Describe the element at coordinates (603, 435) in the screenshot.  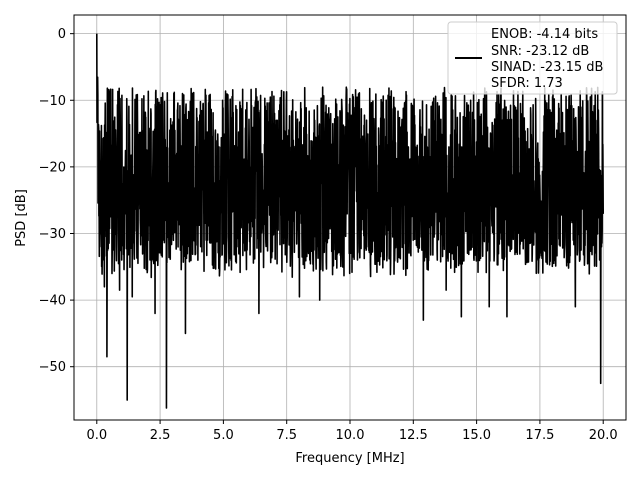
I see `x-tick-label: 20.0` at that location.